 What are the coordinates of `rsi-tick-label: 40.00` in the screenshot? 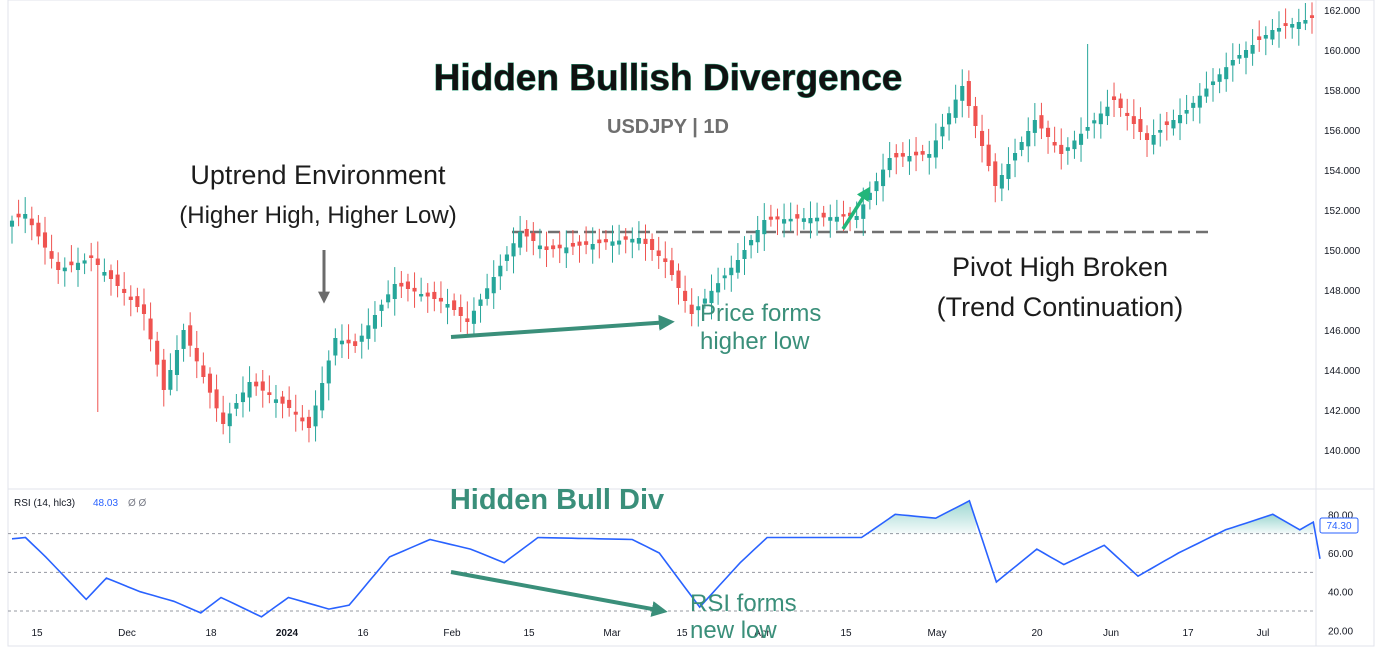 It's located at (1340, 593).